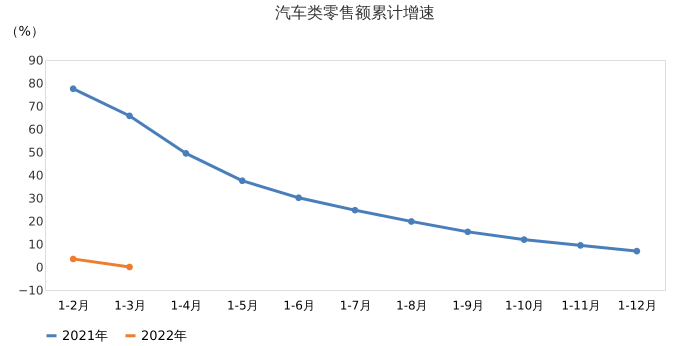 This screenshot has height=346, width=700. Describe the element at coordinates (130, 305) in the screenshot. I see `x-tick-label: 1-3月` at that location.